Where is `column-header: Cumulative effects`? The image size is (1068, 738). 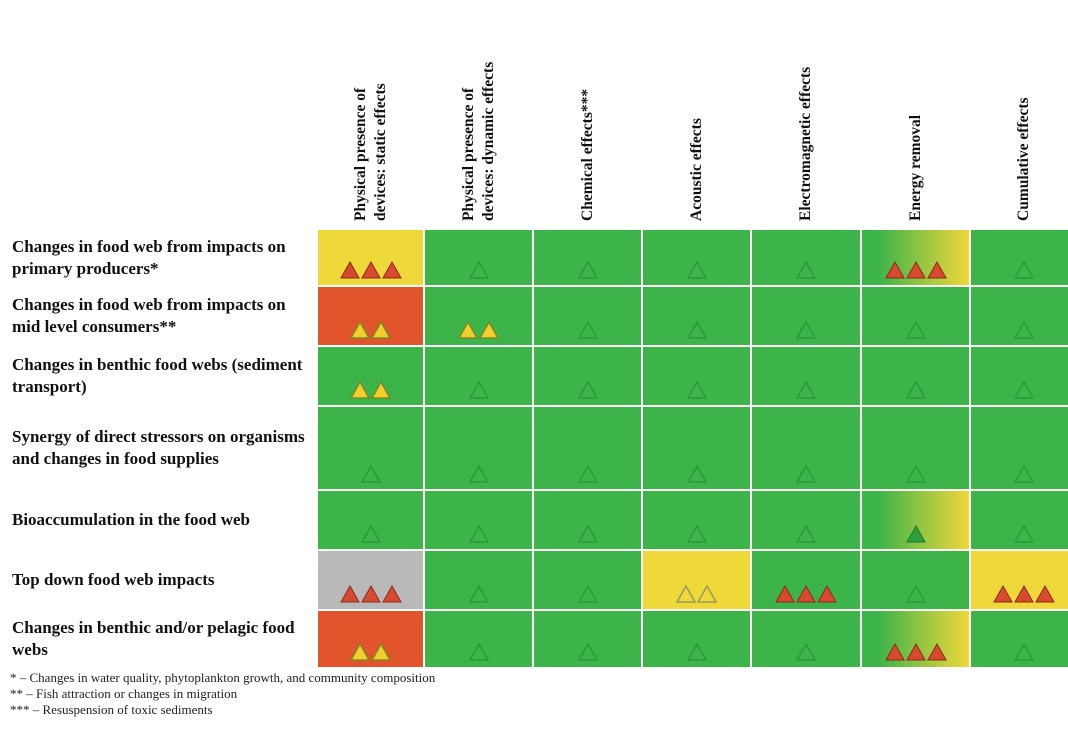
column-header: Cumulative effects is located at coordinates (1019, 112).